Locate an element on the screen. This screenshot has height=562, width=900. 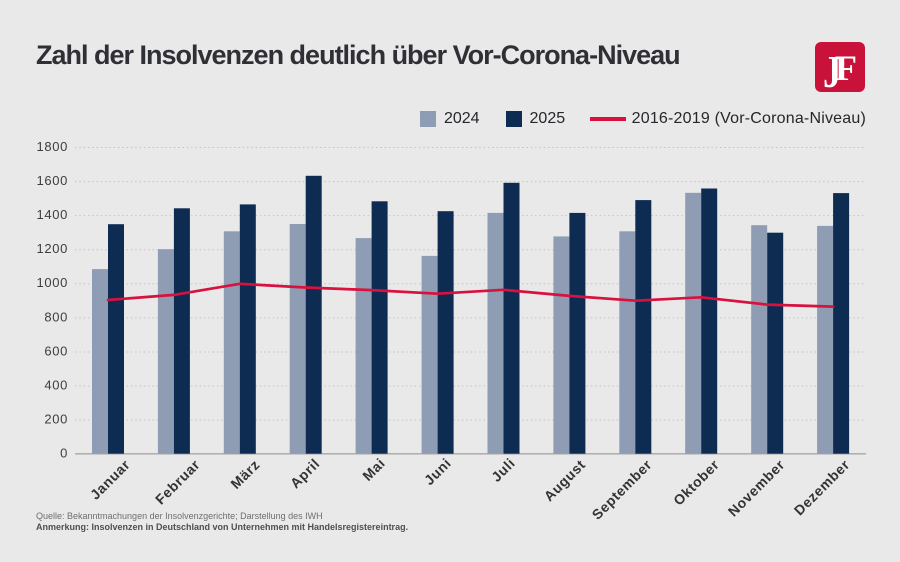
svg-text: 0 is located at coordinates (64, 453).